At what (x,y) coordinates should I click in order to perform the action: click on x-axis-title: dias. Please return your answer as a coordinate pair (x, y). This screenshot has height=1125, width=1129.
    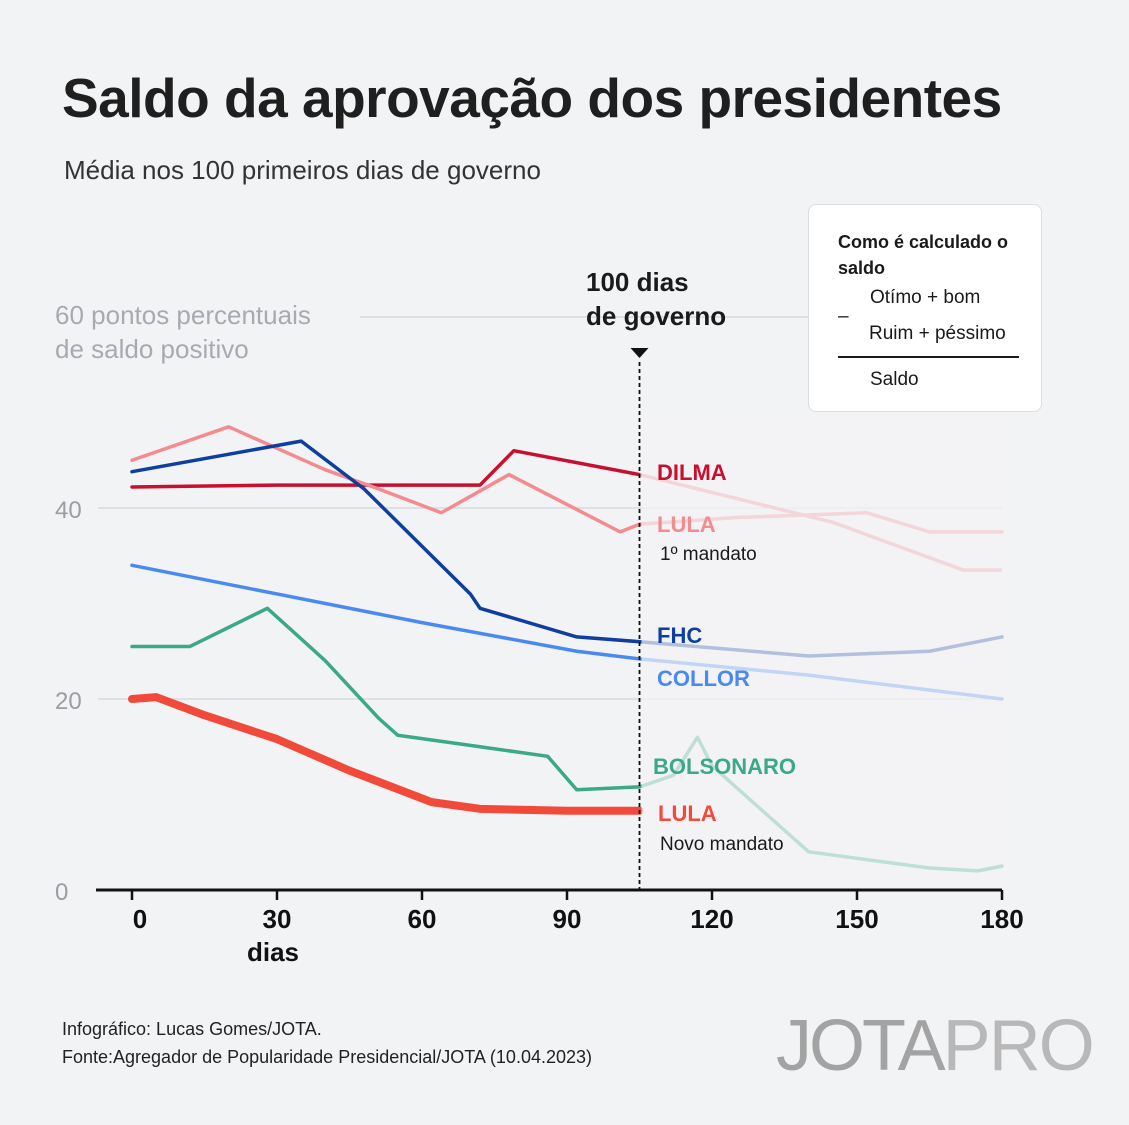
    Looking at the image, I should click on (273, 952).